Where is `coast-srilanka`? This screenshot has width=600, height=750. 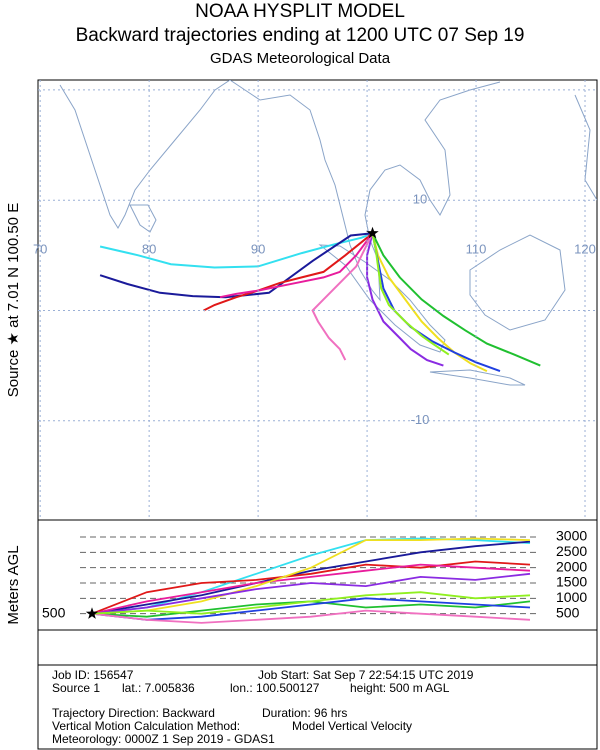 coast-srilanka is located at coordinates (143, 218).